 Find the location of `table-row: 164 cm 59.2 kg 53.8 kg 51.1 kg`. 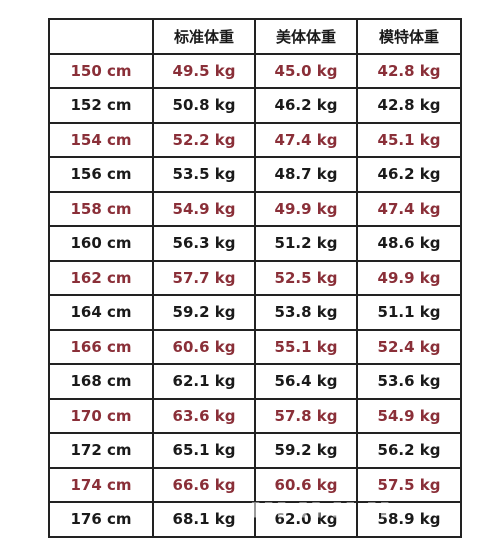

table-row: 164 cm 59.2 kg 53.8 kg 51.1 kg is located at coordinates (255, 312).